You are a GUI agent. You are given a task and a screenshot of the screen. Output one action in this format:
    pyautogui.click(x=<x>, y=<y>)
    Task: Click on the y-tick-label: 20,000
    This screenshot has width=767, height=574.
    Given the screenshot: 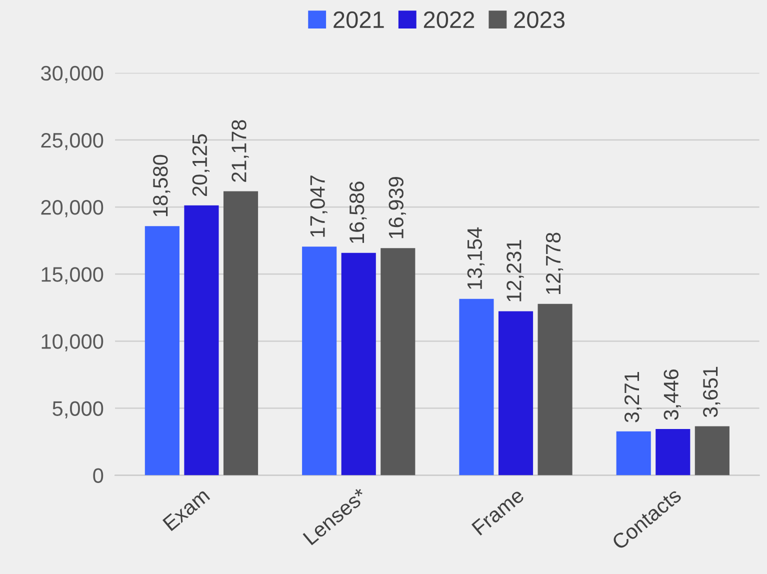 What is the action you would take?
    pyautogui.click(x=72, y=209)
    